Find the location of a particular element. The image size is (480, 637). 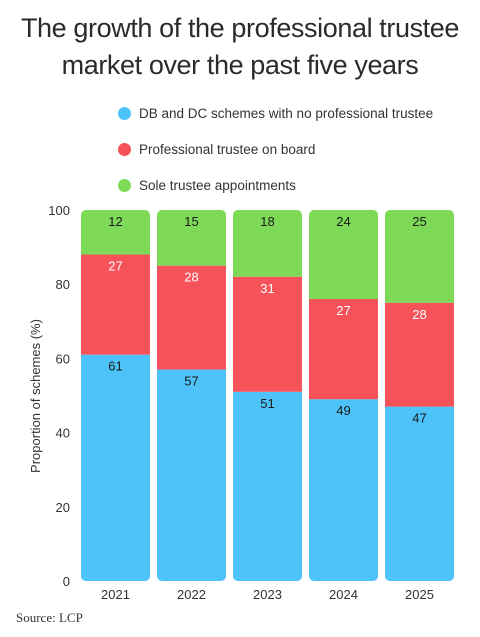

y-tick-label-80: 80 is located at coordinates (63, 284).